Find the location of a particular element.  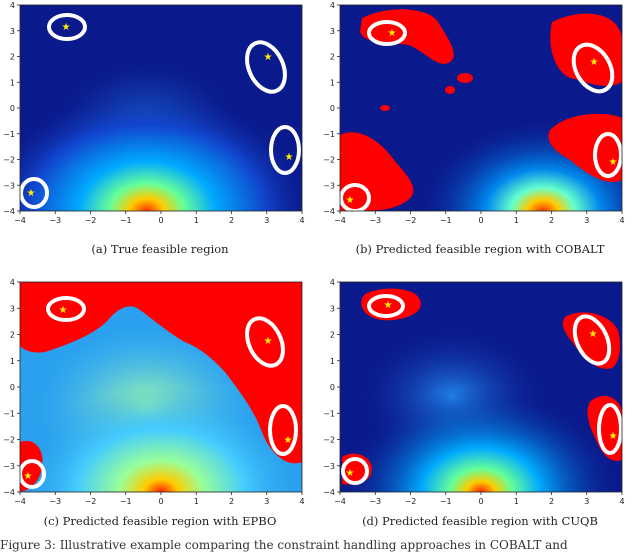

caption-a: (a) True feasible region is located at coordinates (160, 249).